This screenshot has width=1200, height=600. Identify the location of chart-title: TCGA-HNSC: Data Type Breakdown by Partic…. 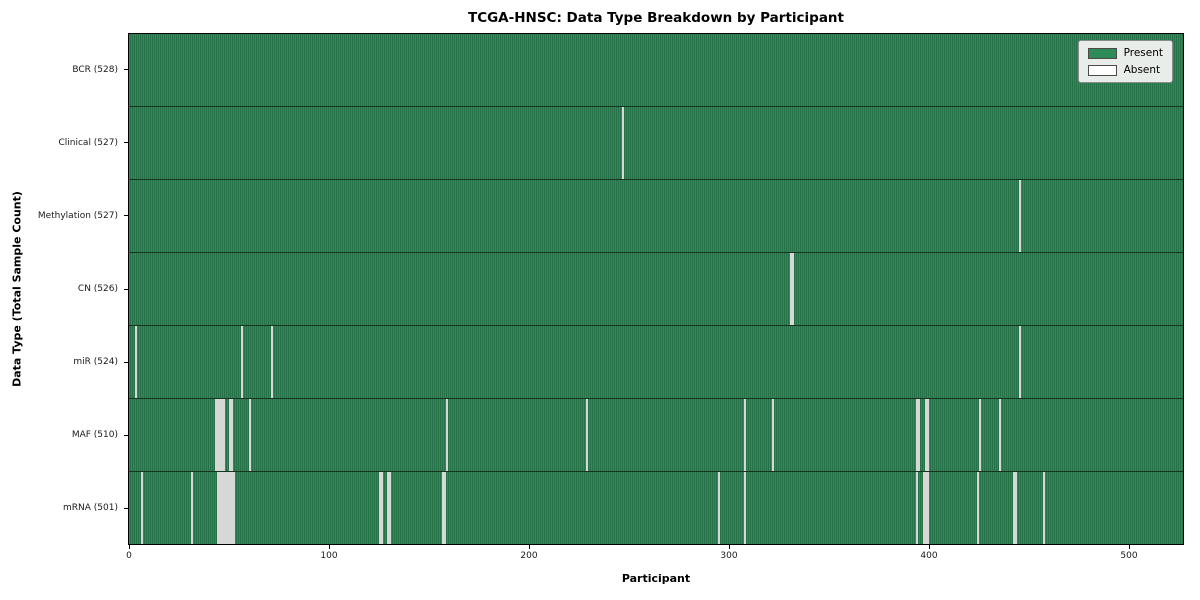
(655, 18).